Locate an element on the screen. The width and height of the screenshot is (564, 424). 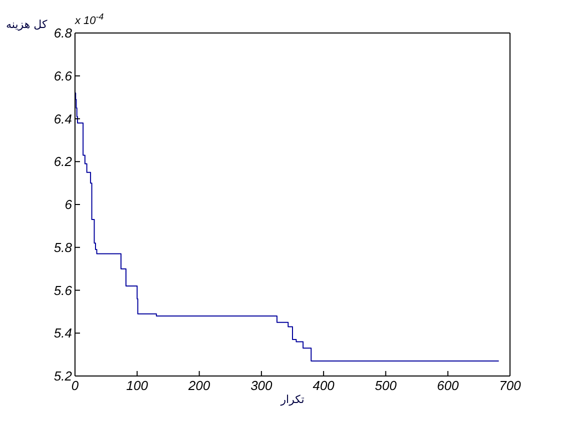
x-axis-title: تکرار is located at coordinates (292, 399).